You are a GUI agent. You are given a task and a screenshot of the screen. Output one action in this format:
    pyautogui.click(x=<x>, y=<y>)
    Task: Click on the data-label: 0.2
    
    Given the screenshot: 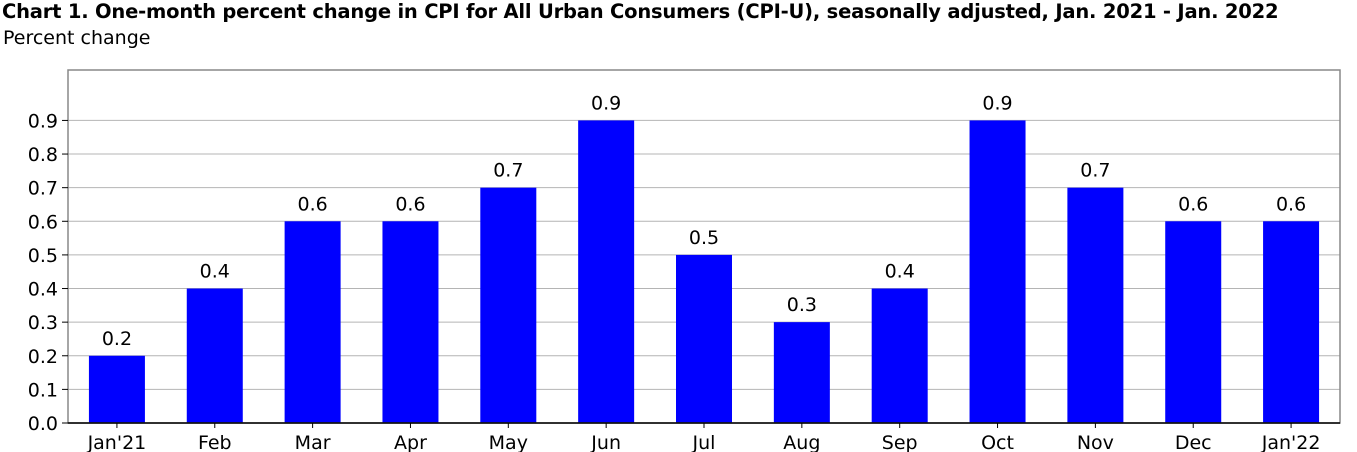 What is the action you would take?
    pyautogui.click(x=117, y=339)
    